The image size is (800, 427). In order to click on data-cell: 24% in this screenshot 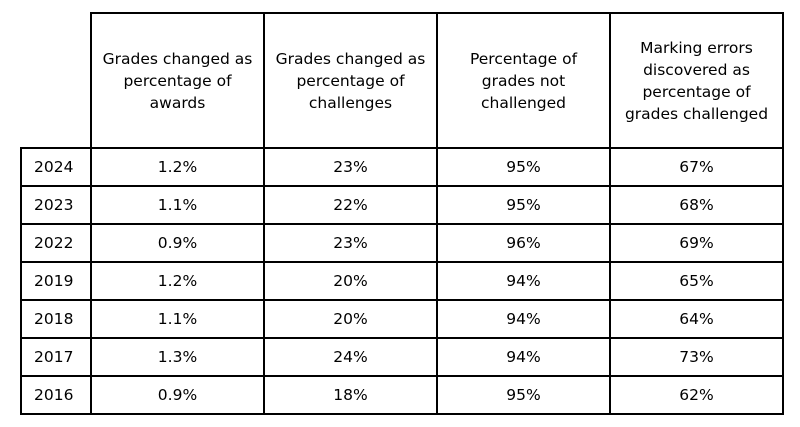, I will do `click(350, 357)`.